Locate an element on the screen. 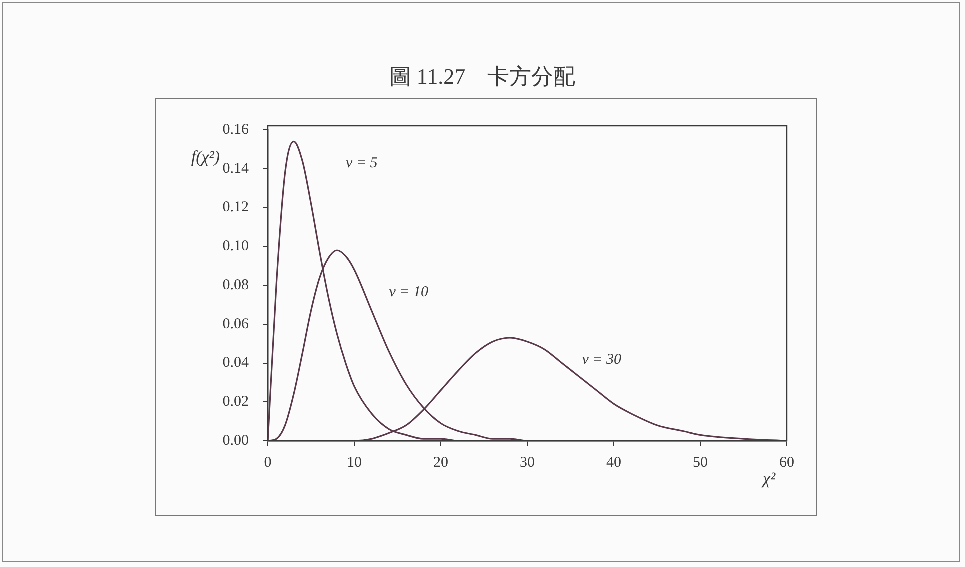 The image size is (965, 567). y-tick-label: 0.04 is located at coordinates (236, 363).